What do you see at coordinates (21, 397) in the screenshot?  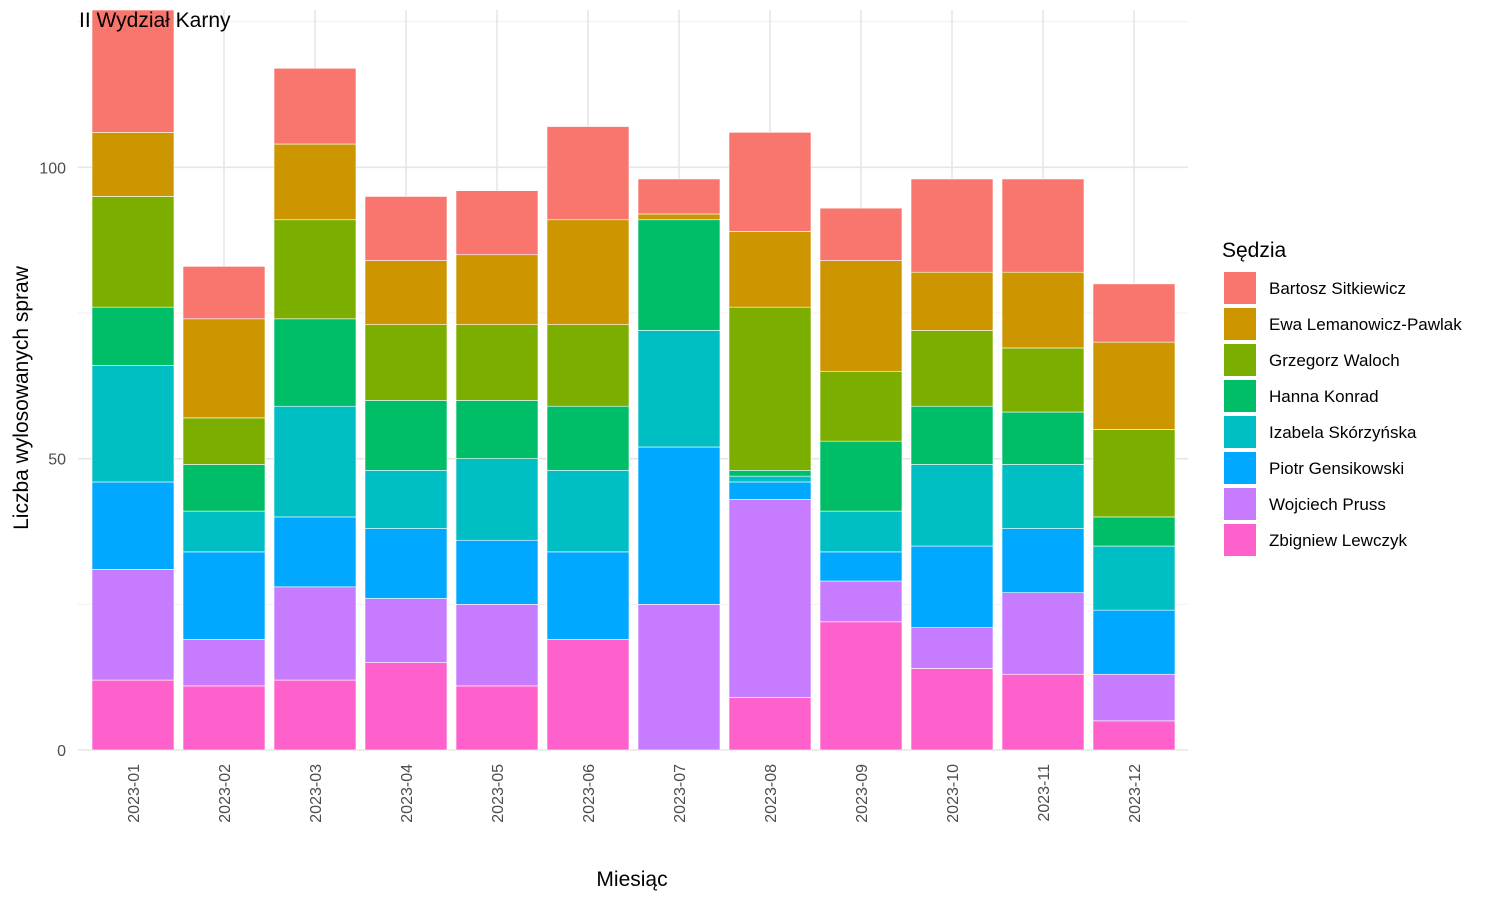 I see `y-axis-title: Liczba wylosowanych spraw` at bounding box center [21, 397].